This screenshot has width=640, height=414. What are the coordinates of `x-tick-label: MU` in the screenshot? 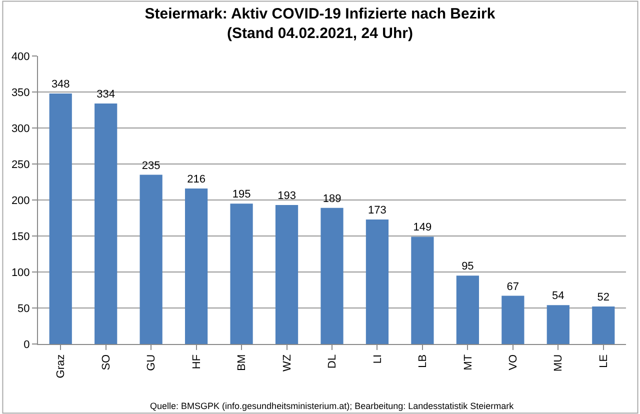 It's located at (558, 363).